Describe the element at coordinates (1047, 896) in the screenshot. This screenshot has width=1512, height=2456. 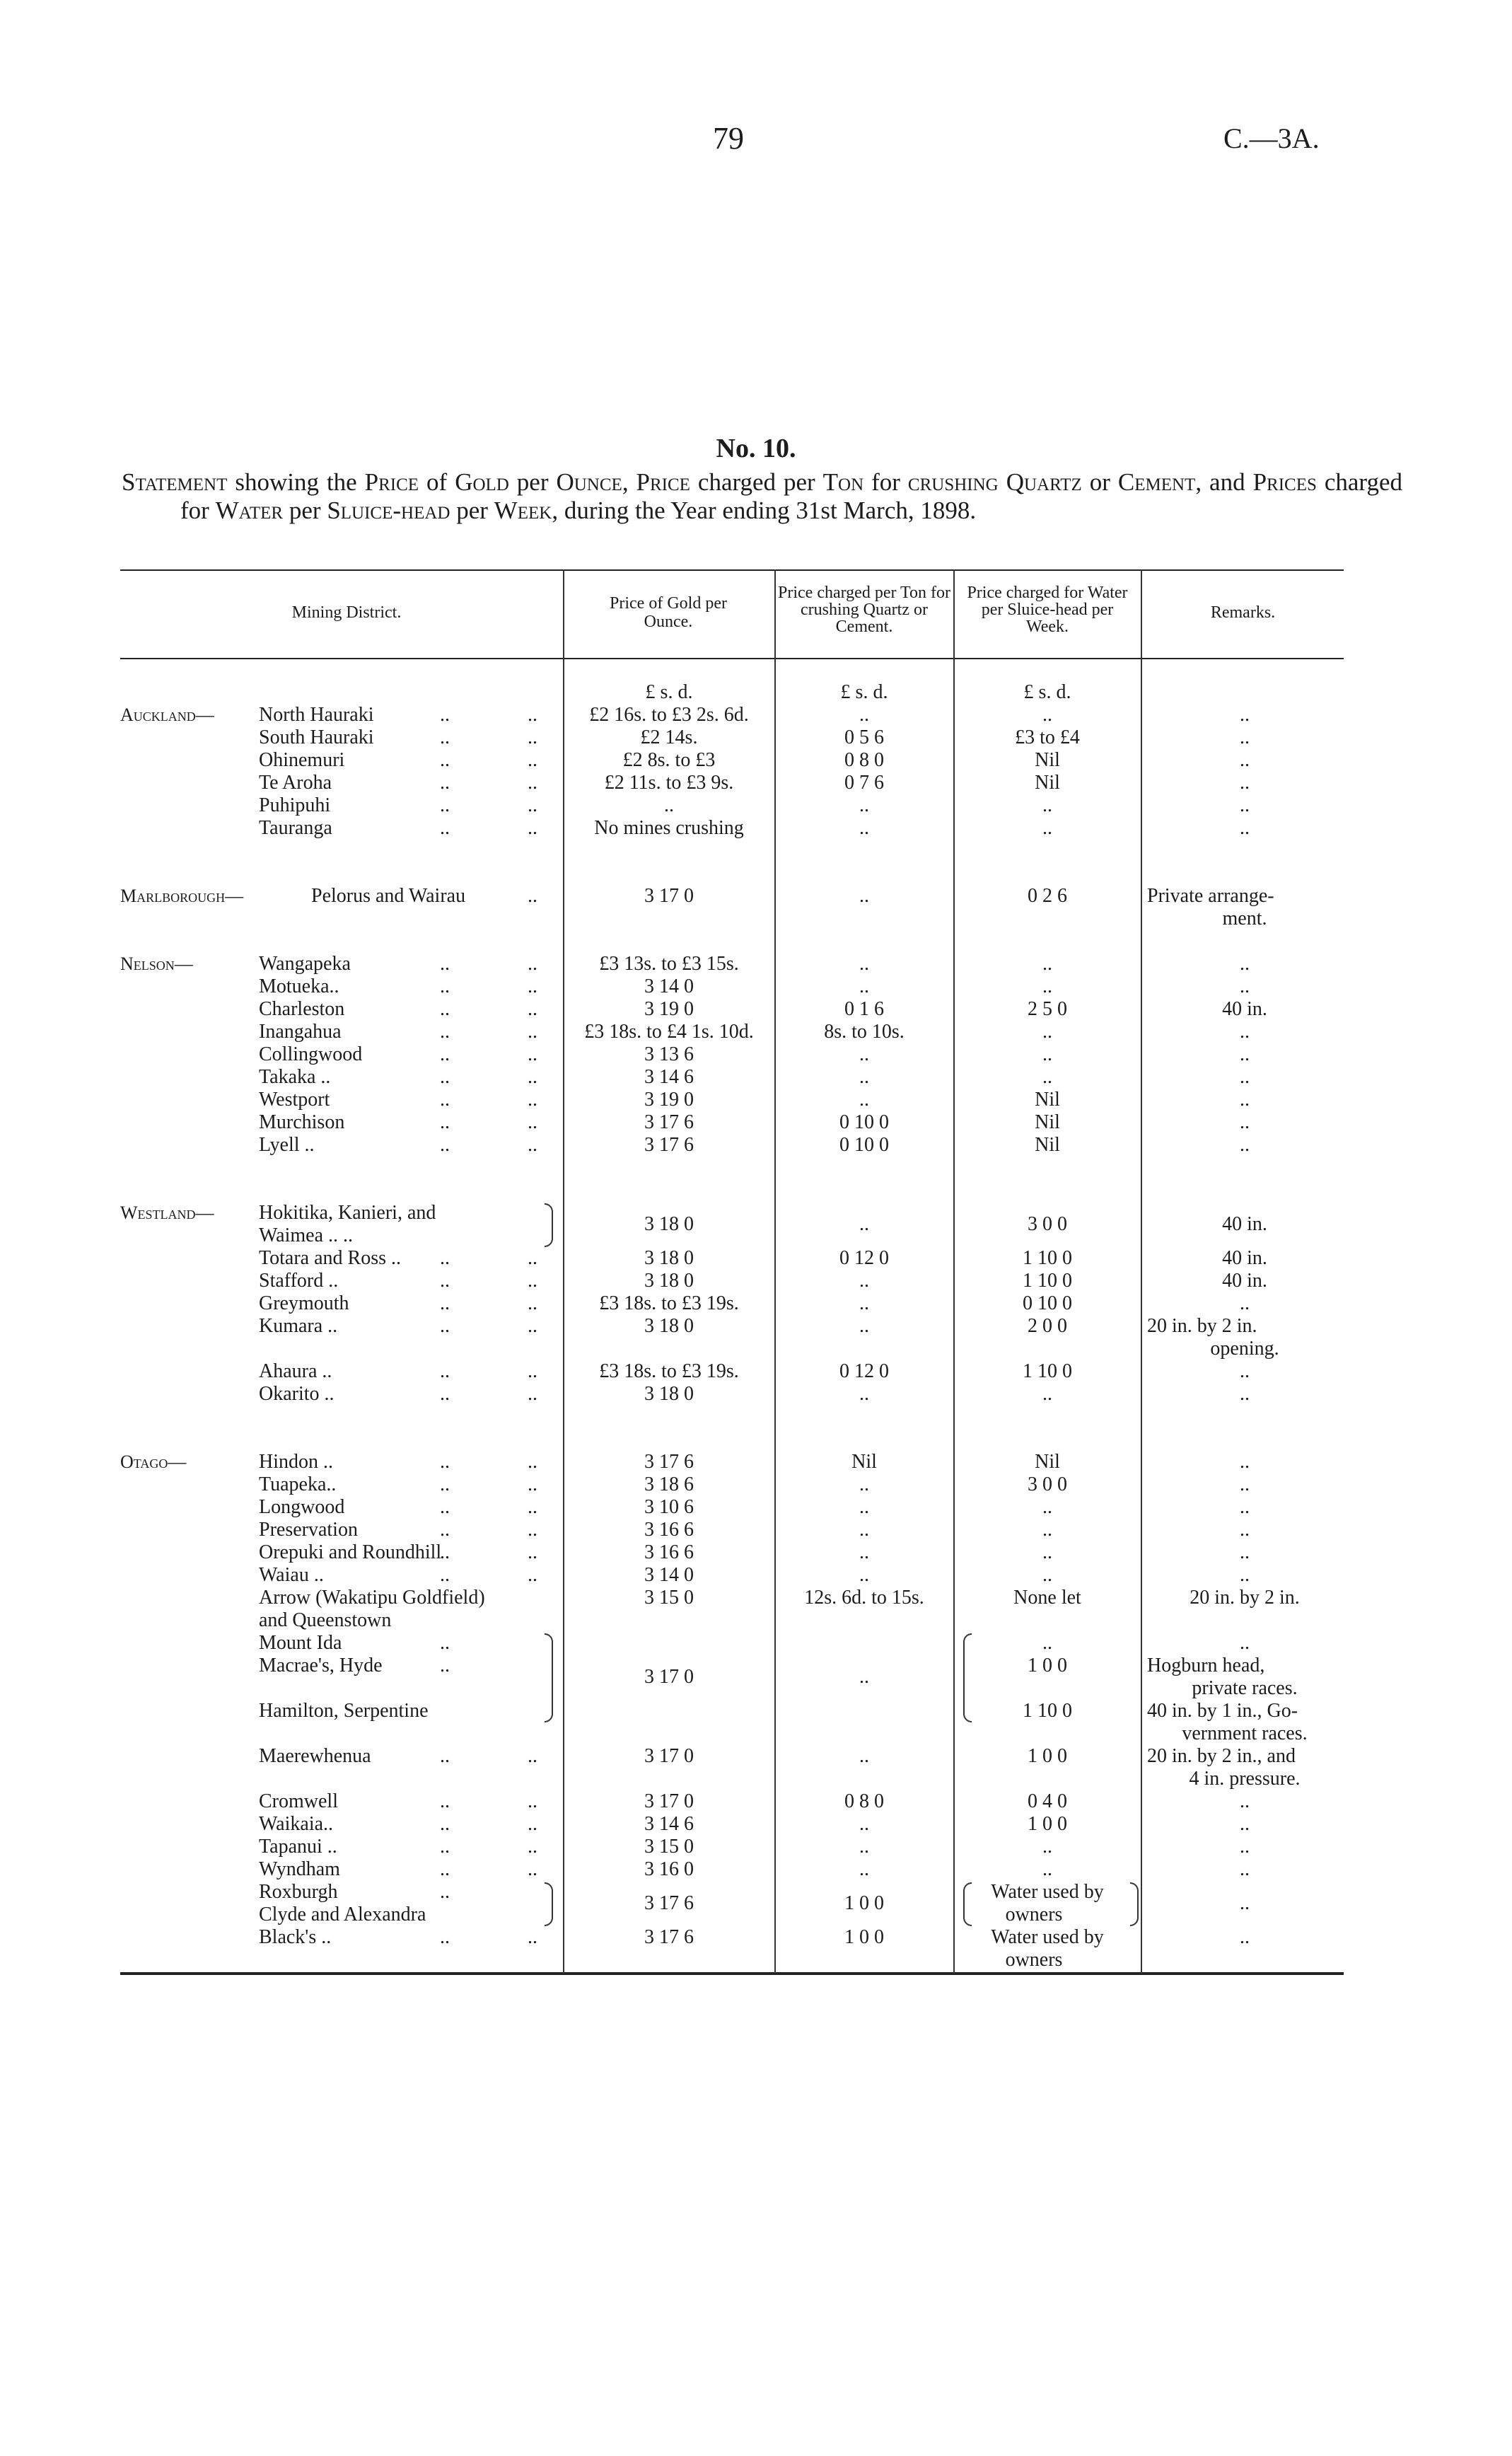
I see `water-price: 0 2 6` at that location.